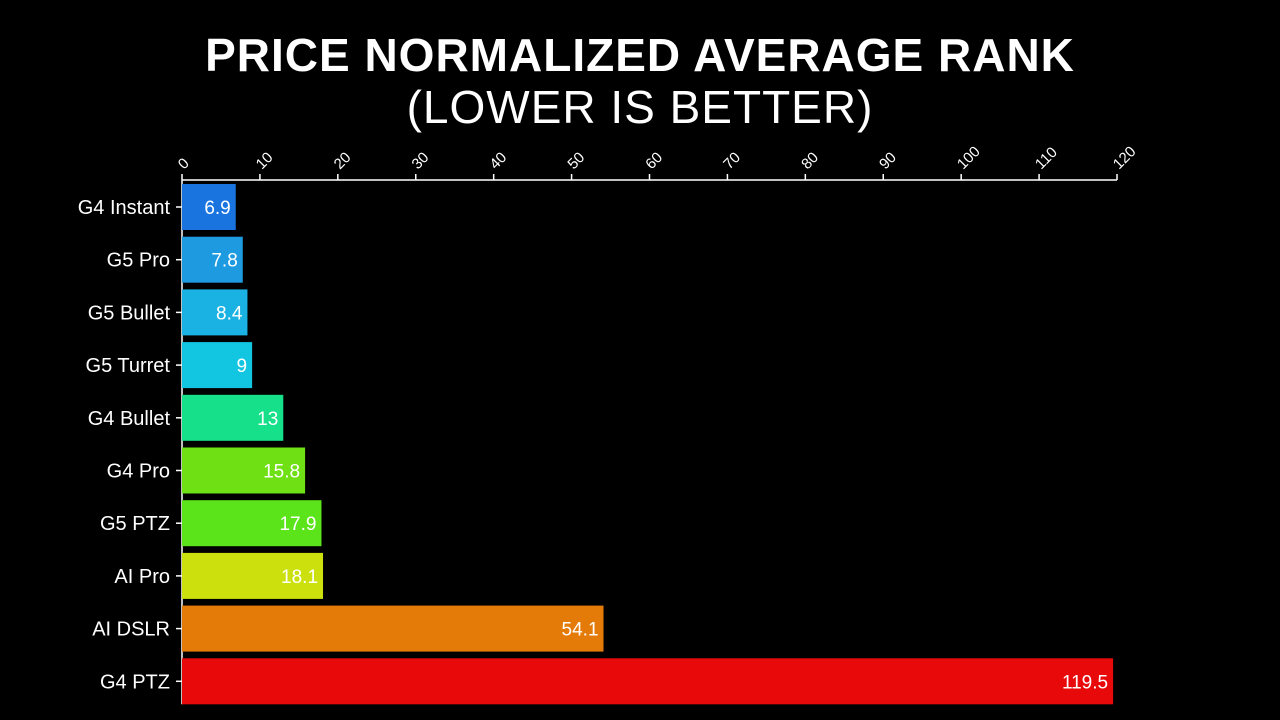  What do you see at coordinates (421, 161) in the screenshot?
I see `x-tick-label: 30` at bounding box center [421, 161].